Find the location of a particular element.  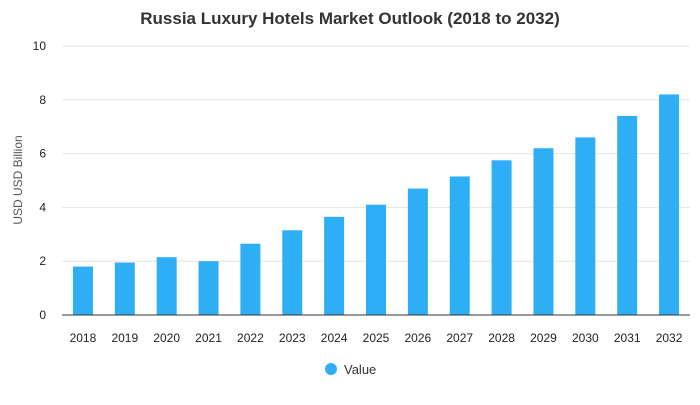

legend: Value is located at coordinates (350, 369).